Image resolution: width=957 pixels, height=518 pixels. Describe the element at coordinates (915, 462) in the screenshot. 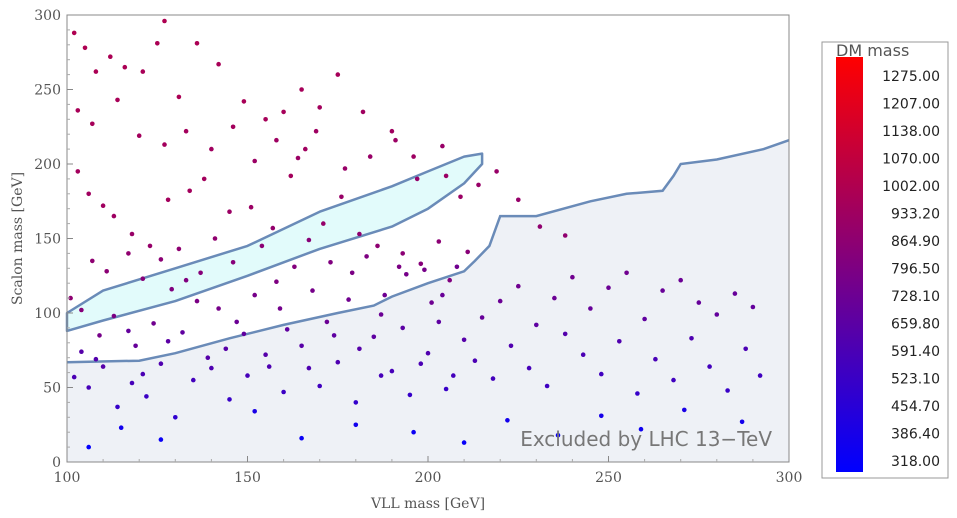

I see `colorbar-label: 318.00` at that location.